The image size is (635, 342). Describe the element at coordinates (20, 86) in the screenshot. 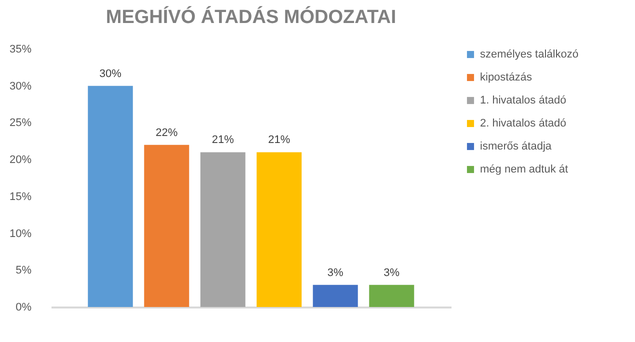

I see `y-tick-label: 30%` at that location.